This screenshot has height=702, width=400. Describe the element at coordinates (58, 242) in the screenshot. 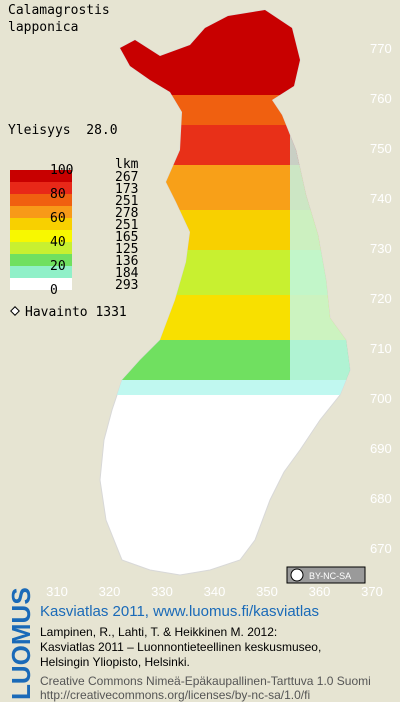

I see `scale-label: 40` at that location.